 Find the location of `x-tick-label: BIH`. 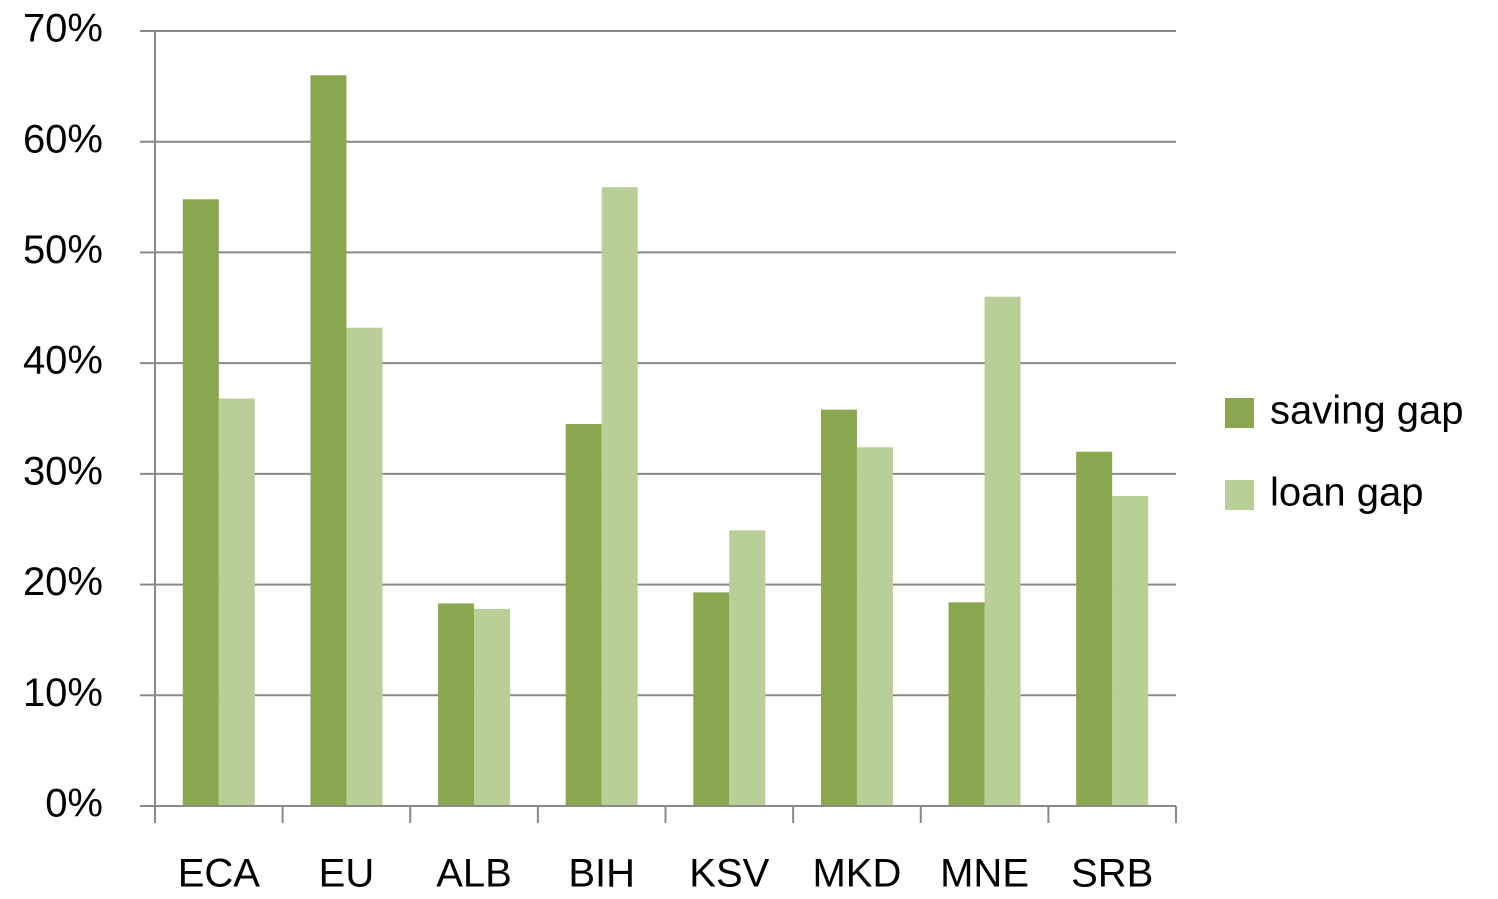

x-tick-label: BIH is located at coordinates (601, 873).